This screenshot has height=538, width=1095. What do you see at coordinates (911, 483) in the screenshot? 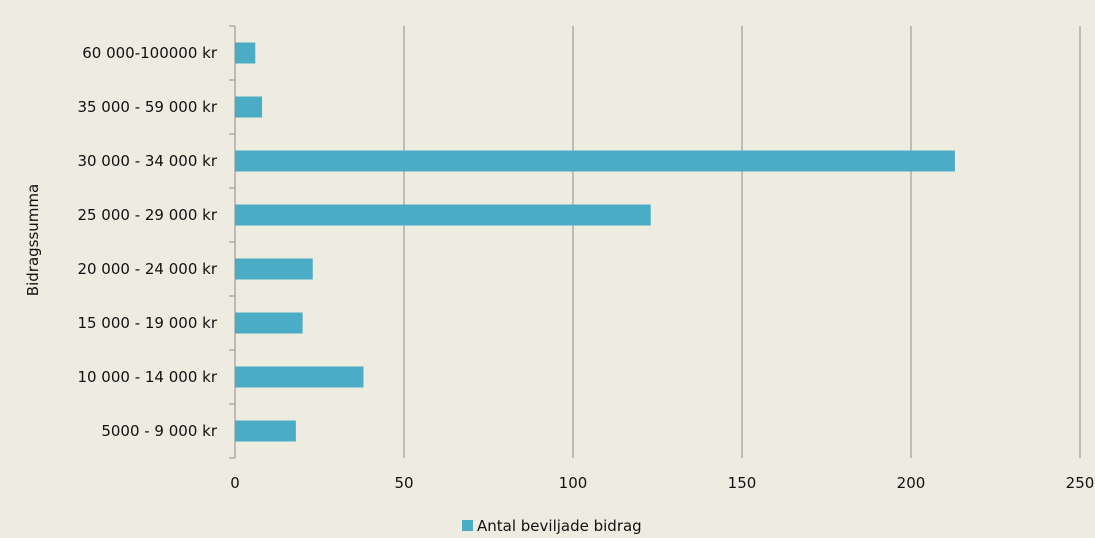
I see `x-tick-label: 200` at bounding box center [911, 483].